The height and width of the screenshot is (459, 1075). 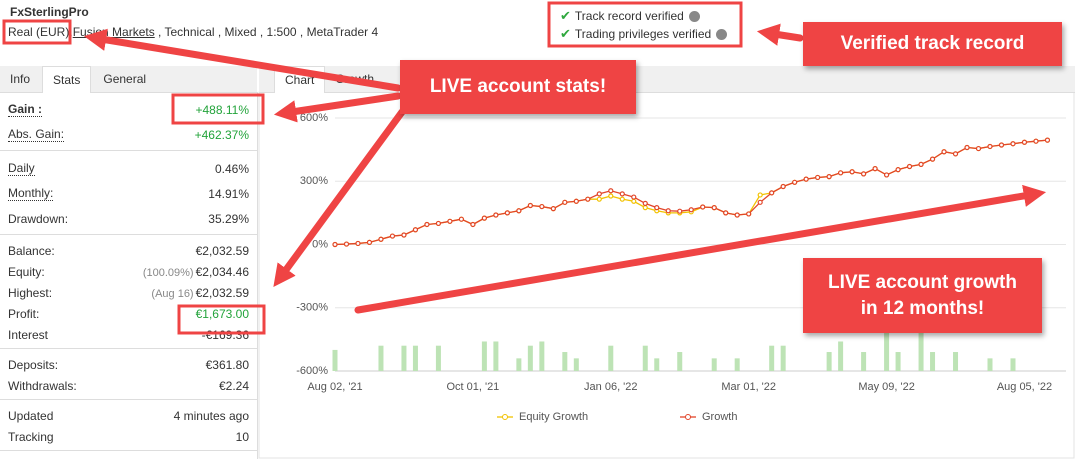 What do you see at coordinates (688, 417) in the screenshot?
I see `legend-marker` at bounding box center [688, 417].